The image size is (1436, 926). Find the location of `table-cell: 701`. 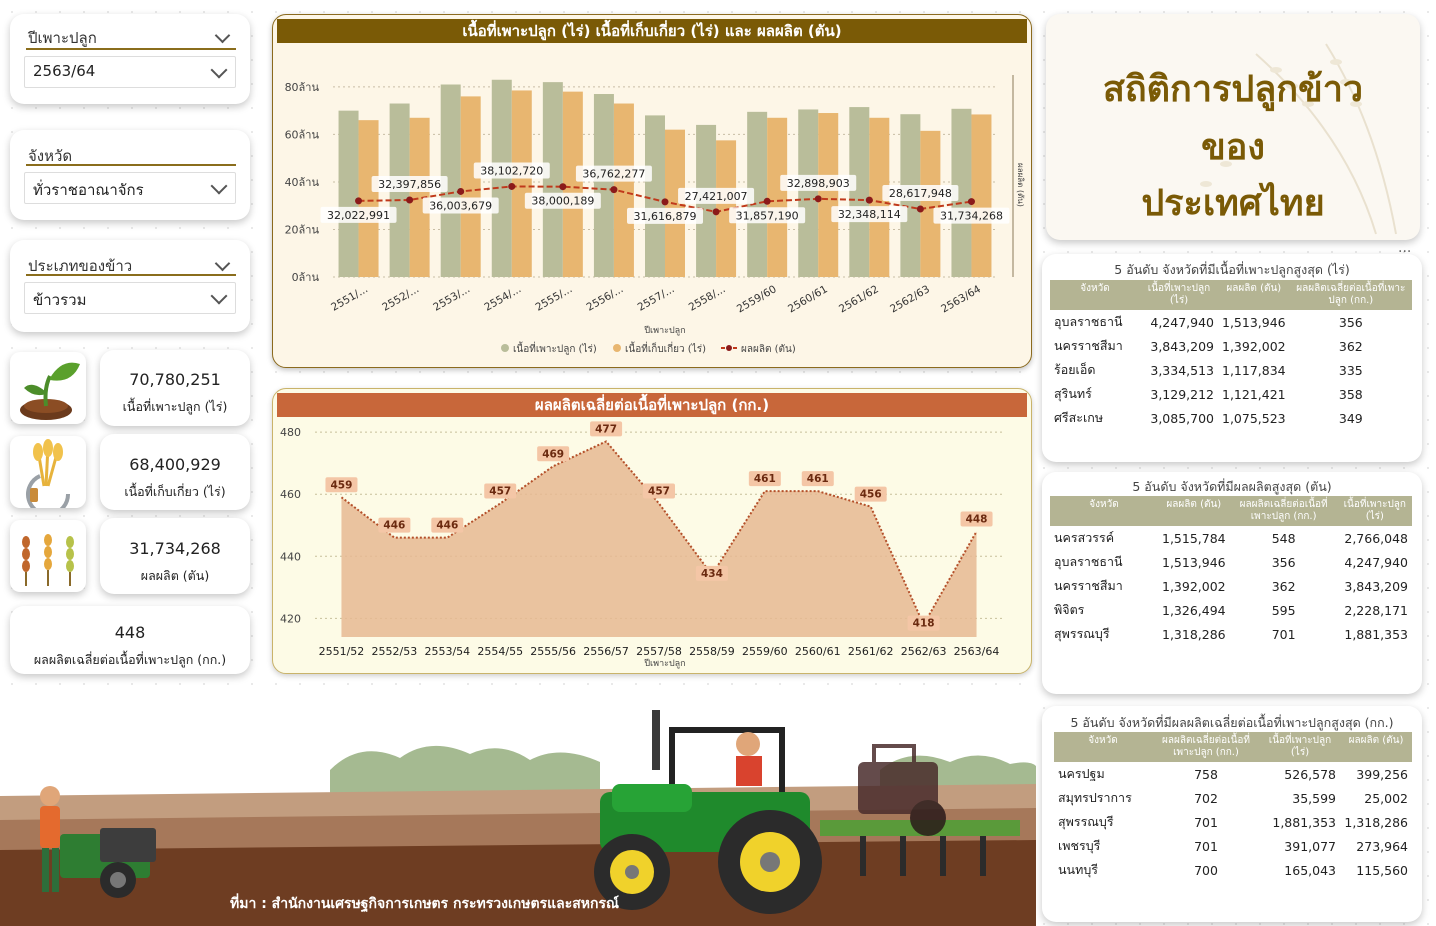

table-cell: 701 is located at coordinates (1206, 822).